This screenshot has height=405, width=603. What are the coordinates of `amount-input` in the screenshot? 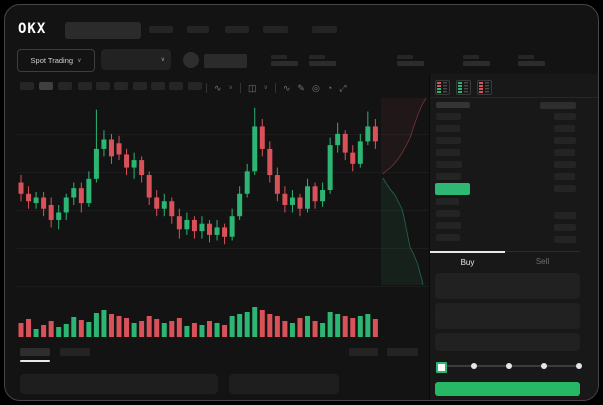 It's located at (507, 316).